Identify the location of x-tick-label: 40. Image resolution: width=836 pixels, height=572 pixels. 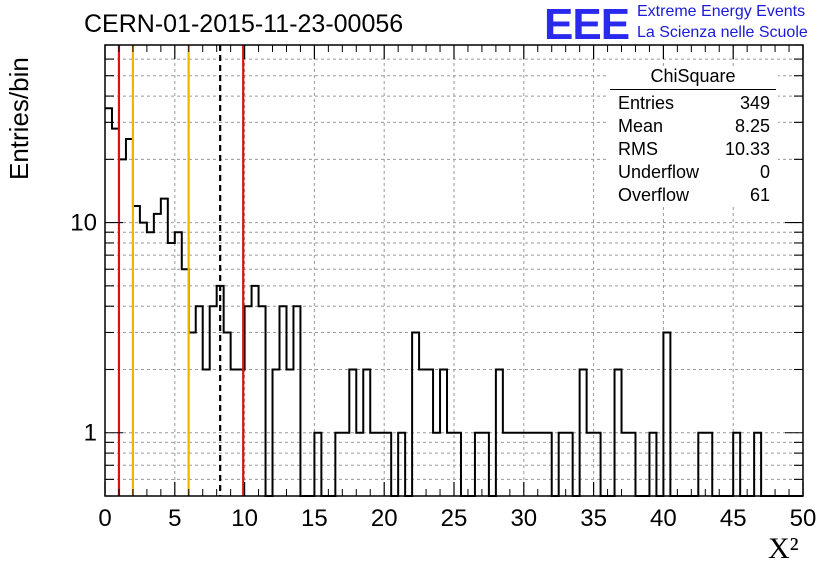
(663, 518).